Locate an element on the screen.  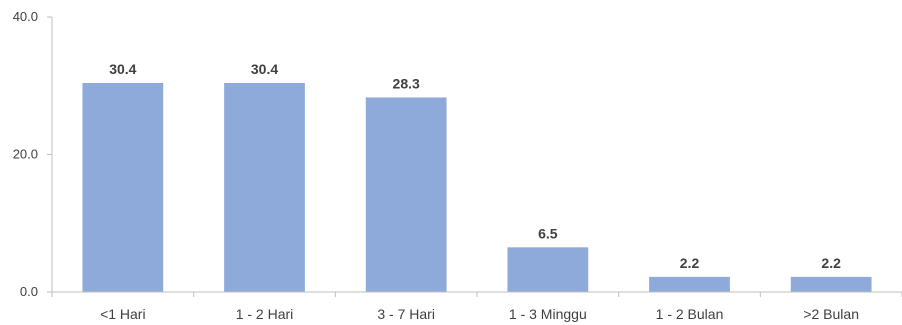
x-tick-label: 1 - 2 Hari is located at coordinates (265, 314).